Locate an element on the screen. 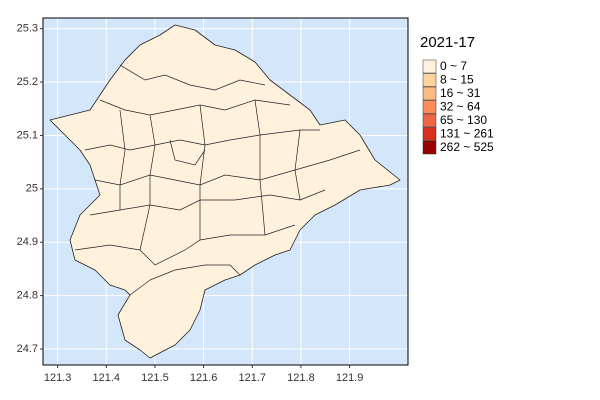 The height and width of the screenshot is (400, 600). legend-label: 8 ~ 15 is located at coordinates (457, 80).